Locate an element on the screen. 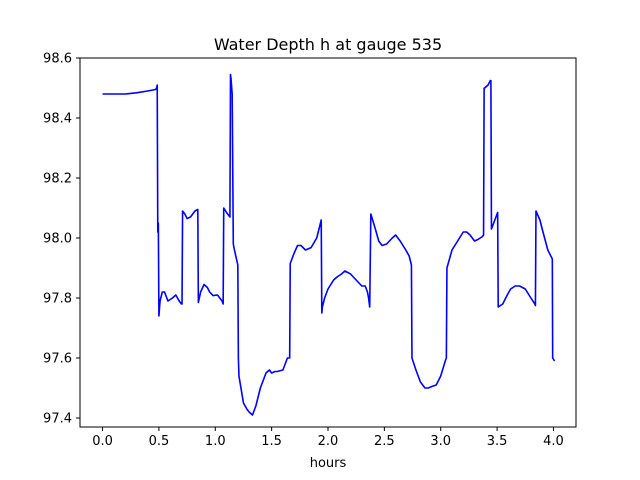  x-tick-label: 1.0 is located at coordinates (215, 441).